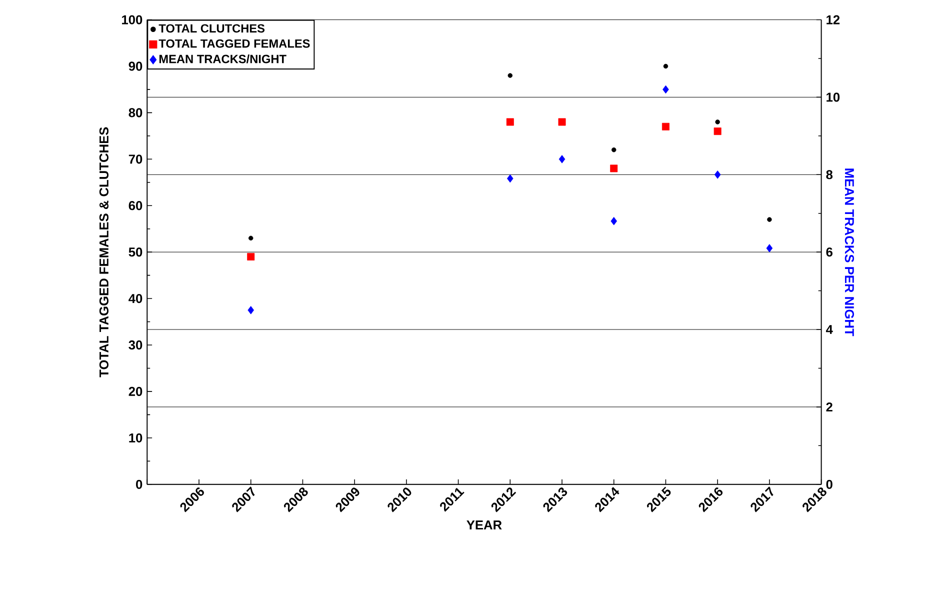 The image size is (934, 598). Describe the element at coordinates (211, 28) in the screenshot. I see `legend-label: TOTAL CLUTCHES` at that location.